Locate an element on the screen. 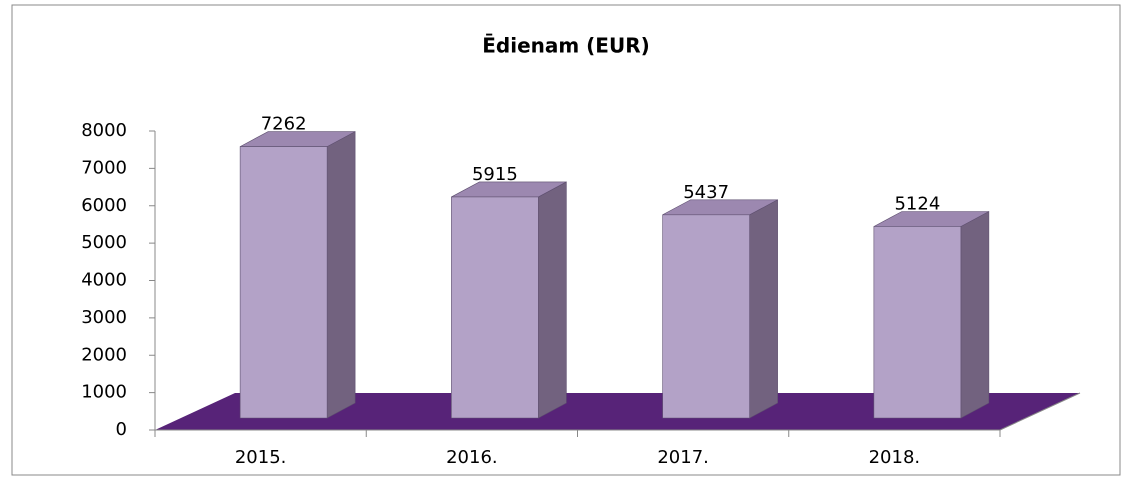  y-tick-label: 1000 is located at coordinates (104, 392).